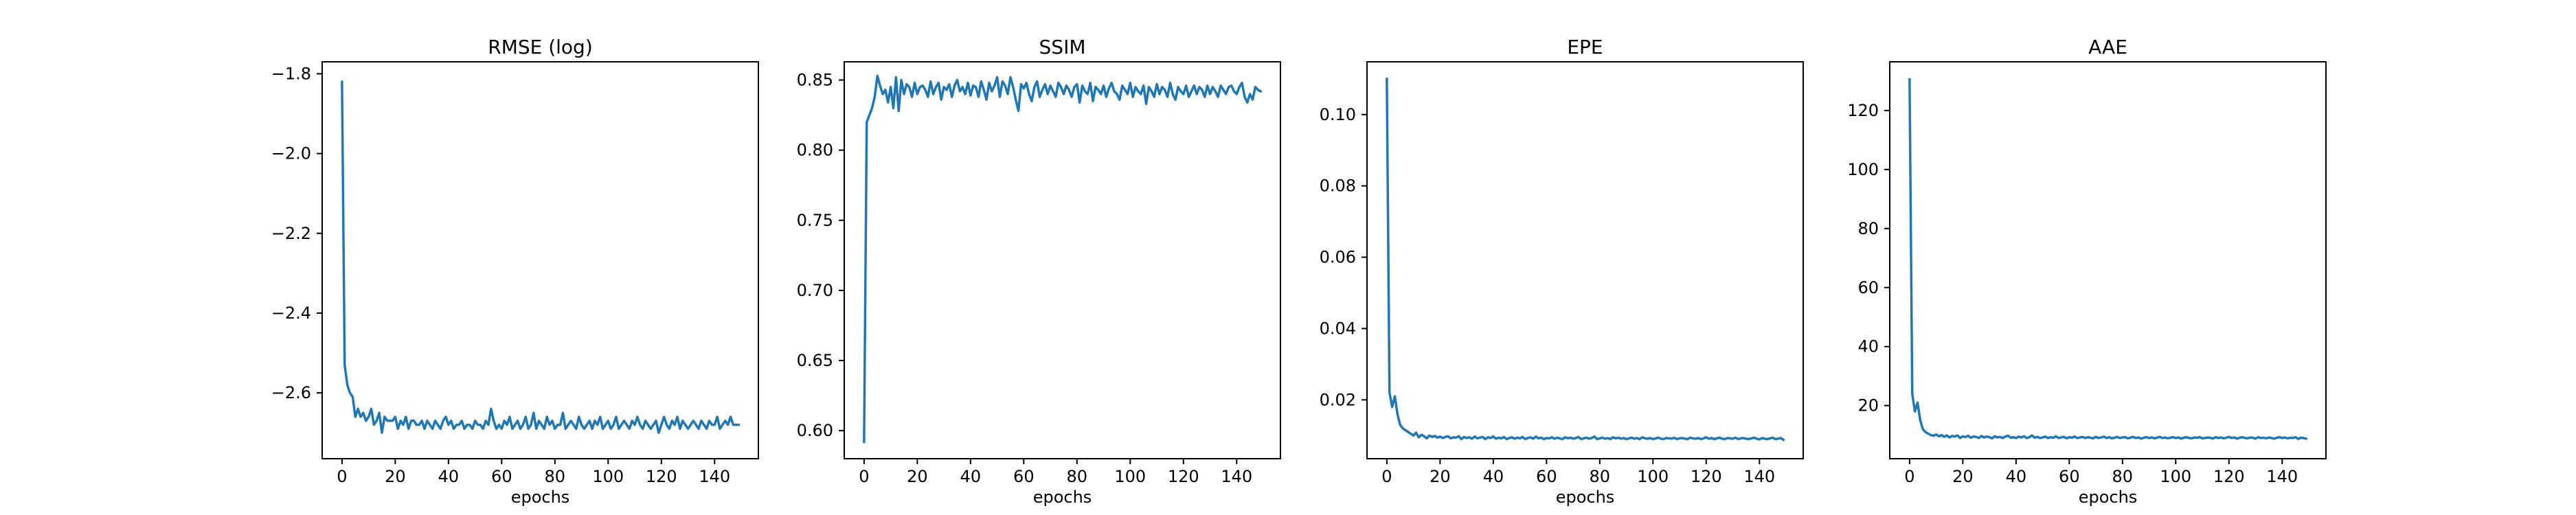  What do you see at coordinates (291, 153) in the screenshot?
I see `y-tick-label: −2.0` at bounding box center [291, 153].